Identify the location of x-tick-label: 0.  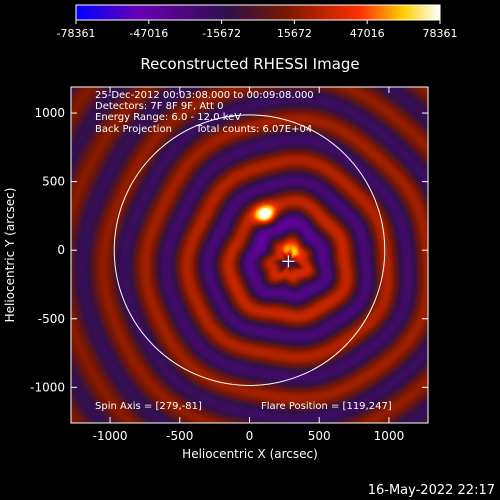
(250, 436).